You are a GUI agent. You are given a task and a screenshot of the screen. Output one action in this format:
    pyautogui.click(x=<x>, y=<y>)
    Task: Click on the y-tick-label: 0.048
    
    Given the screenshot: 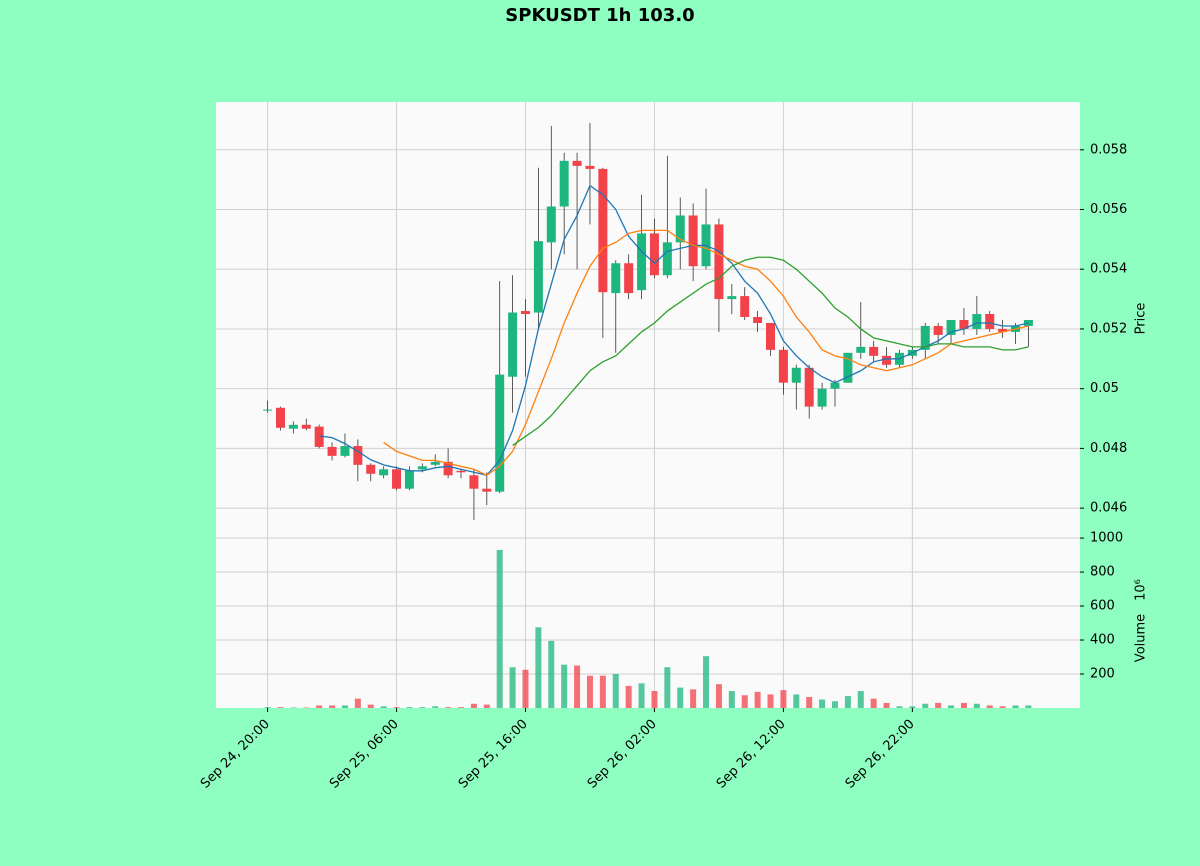 What is the action you would take?
    pyautogui.click(x=1108, y=448)
    